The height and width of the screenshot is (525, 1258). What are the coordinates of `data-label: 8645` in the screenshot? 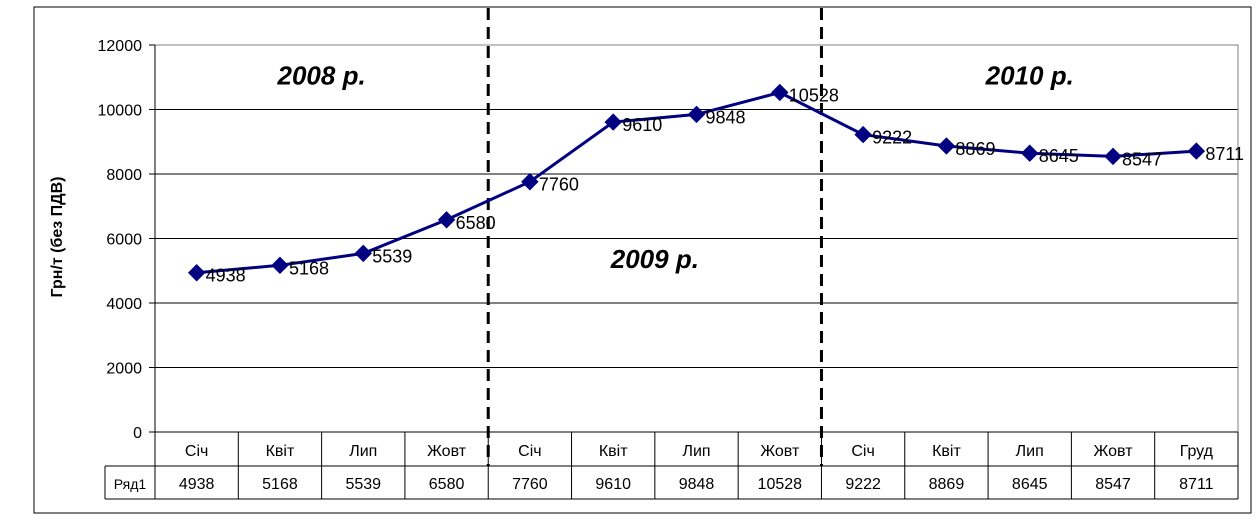 It's located at (1059, 156).